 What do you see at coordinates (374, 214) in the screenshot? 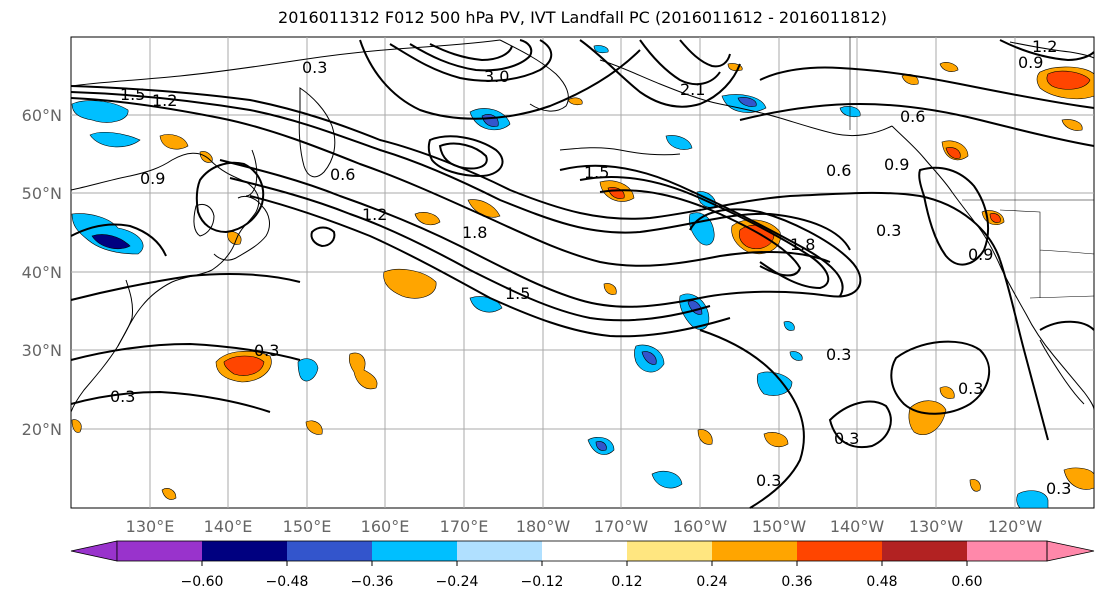
I see `contour-label: 1.2` at bounding box center [374, 214].